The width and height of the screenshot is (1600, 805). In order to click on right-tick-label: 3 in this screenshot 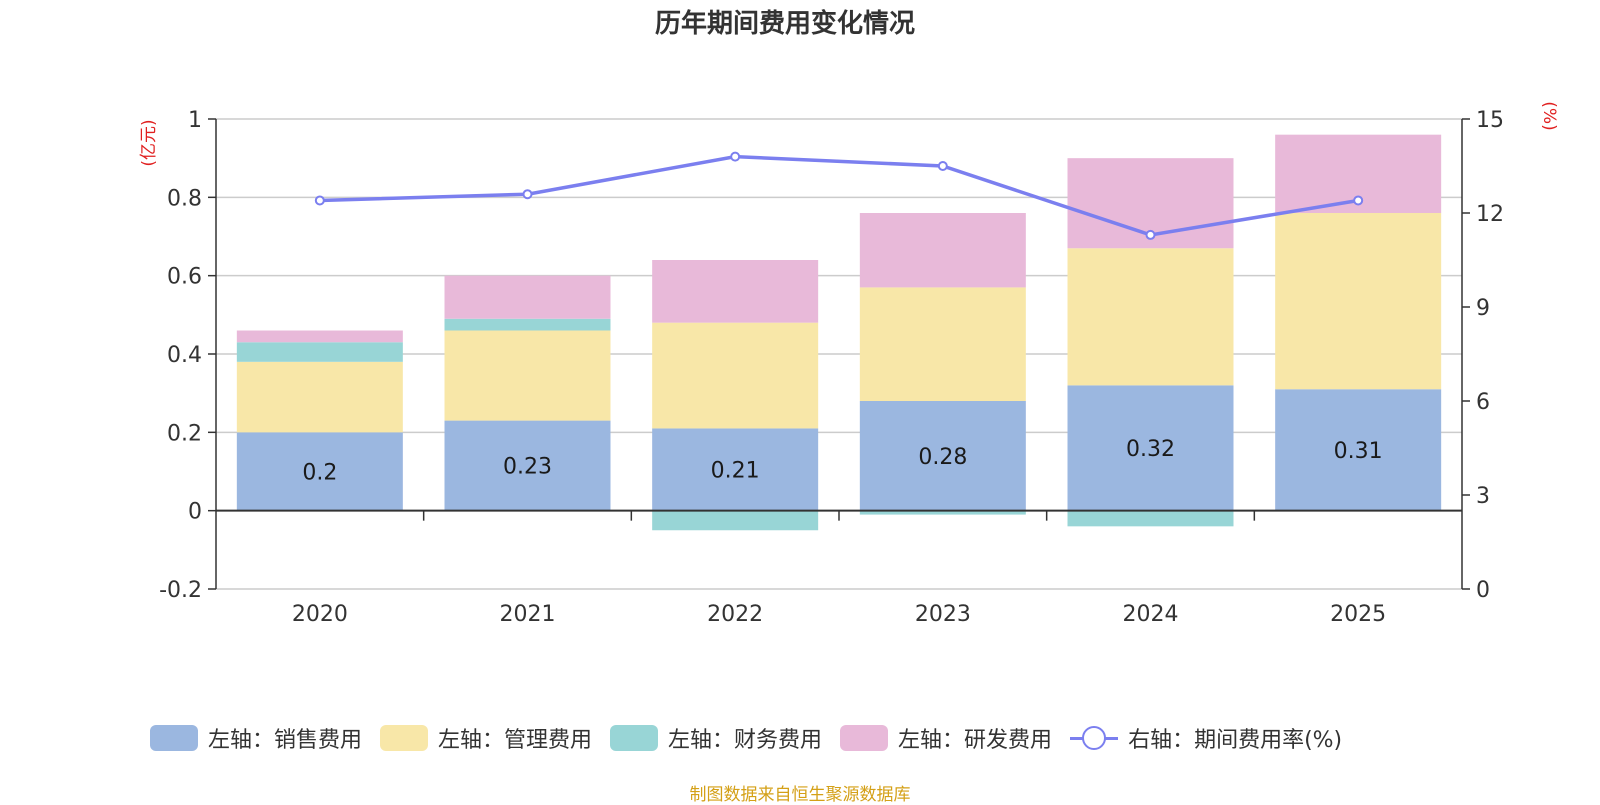, I will do `click(1483, 496)`.